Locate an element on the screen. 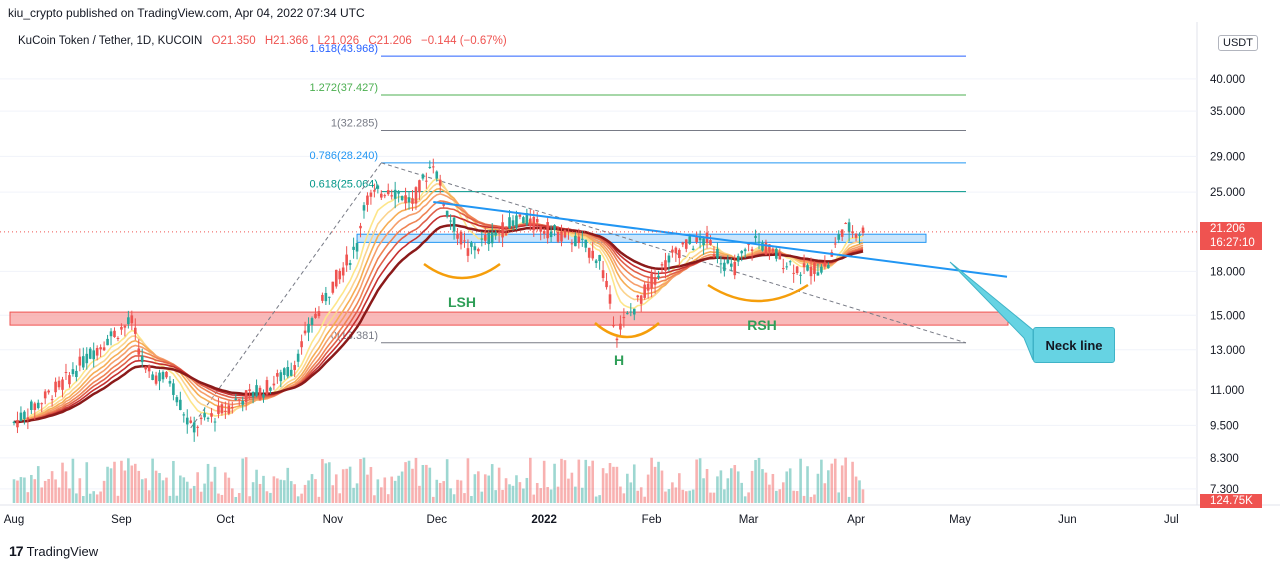 This screenshot has width=1280, height=568. y-tick-label: 11.000 is located at coordinates (1227, 391).